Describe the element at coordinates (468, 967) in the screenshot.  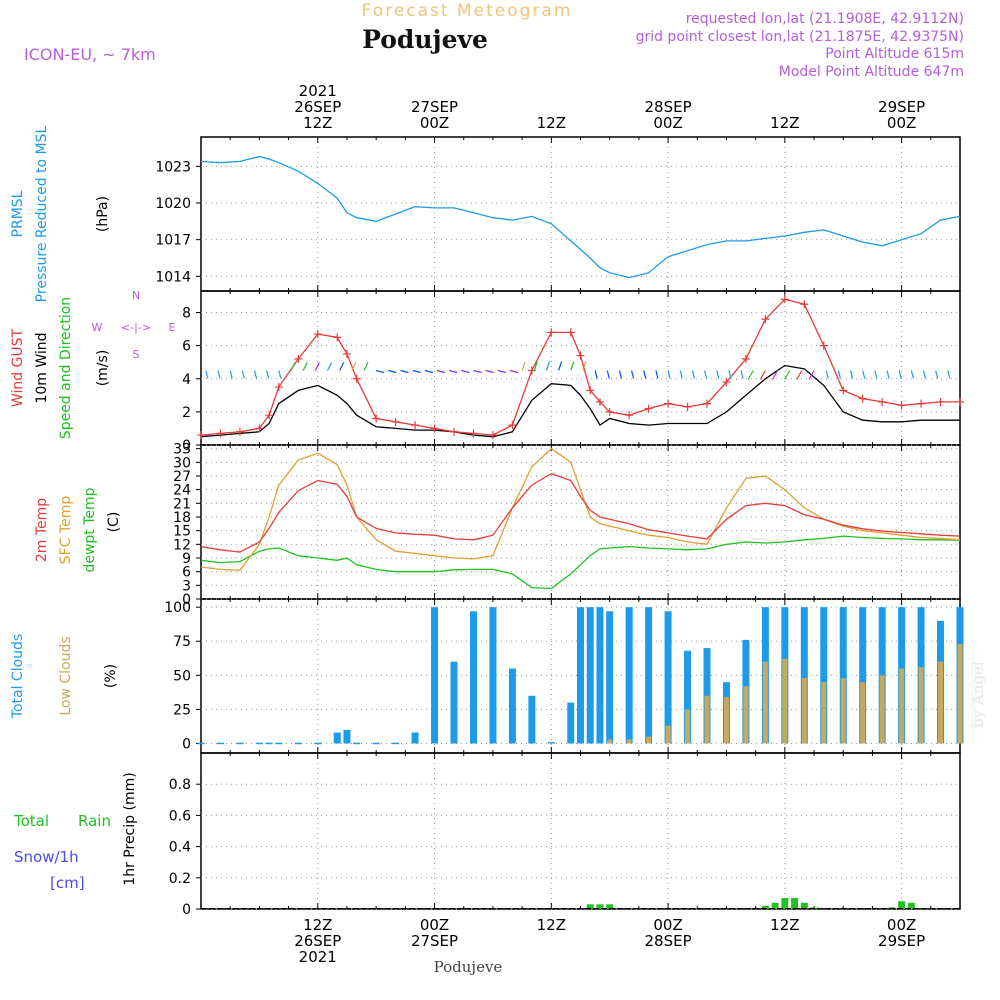
I see `footer-location: Podujeve` at that location.